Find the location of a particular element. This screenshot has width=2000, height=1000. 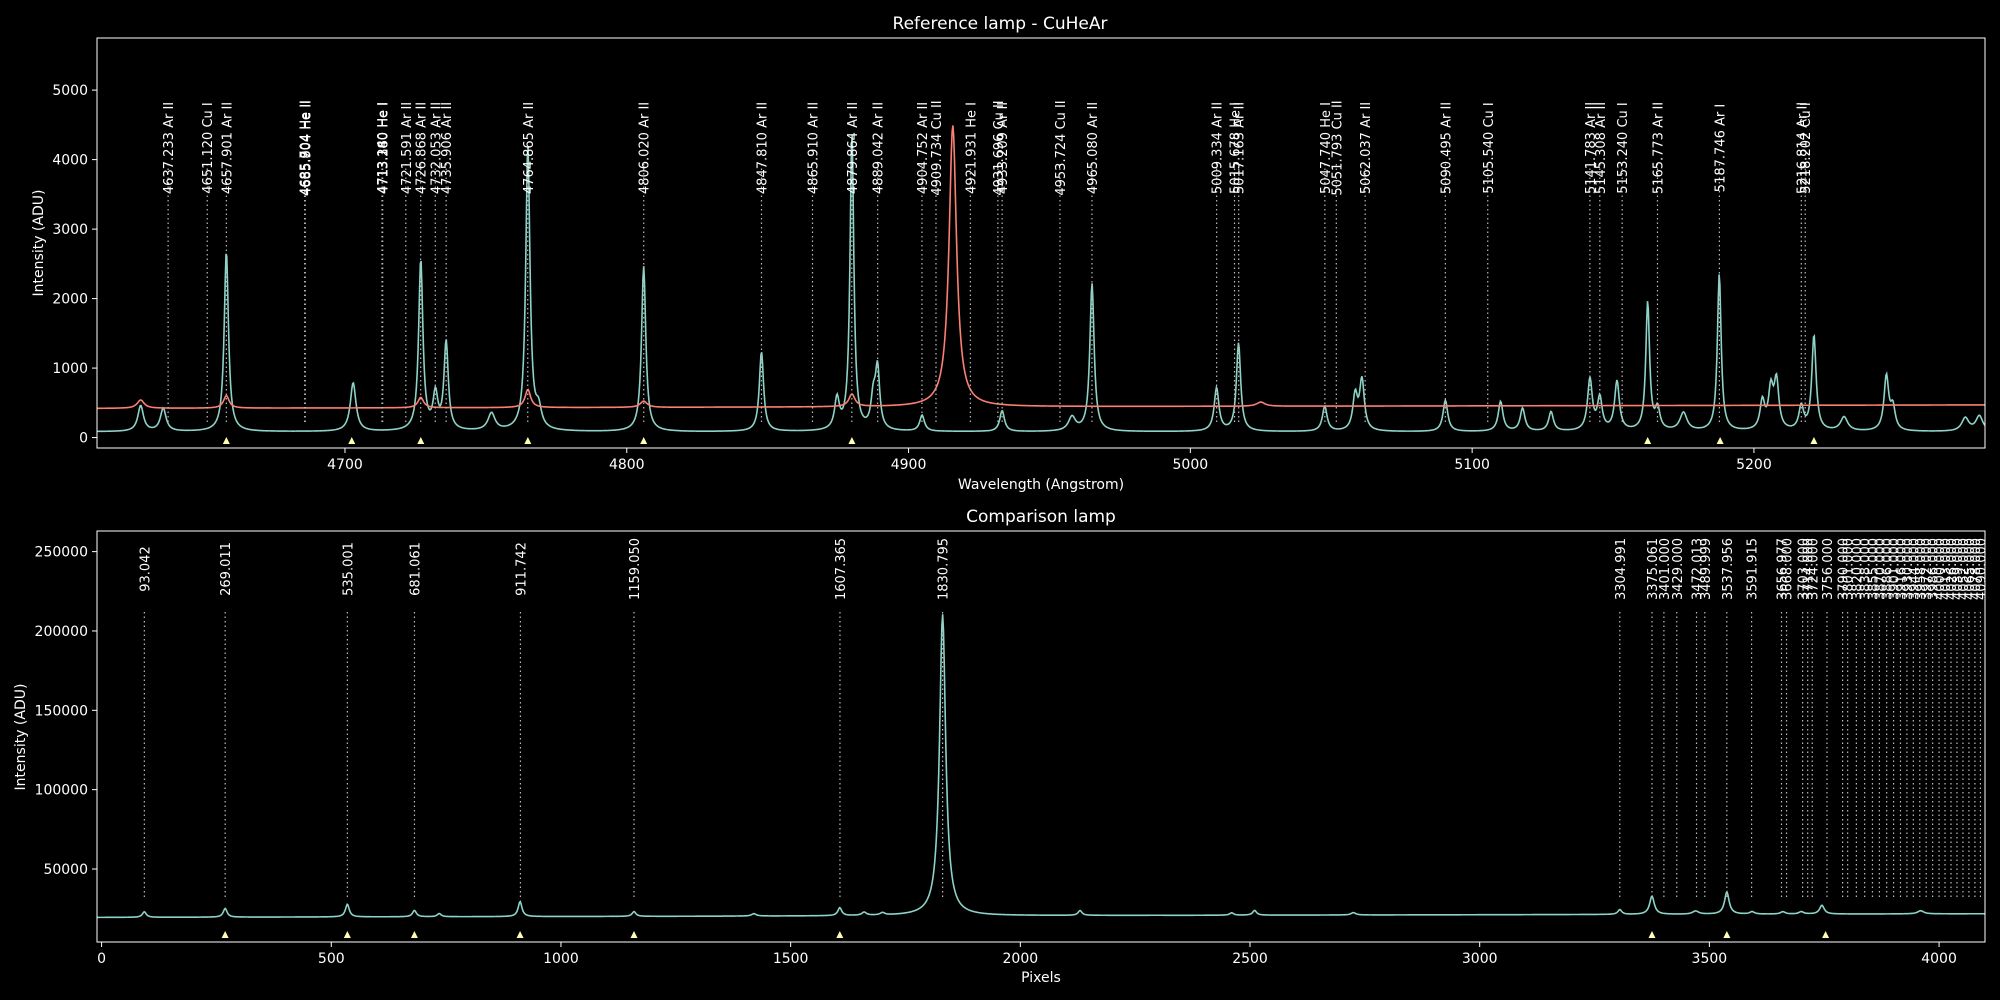

y-tick-label: 200000 is located at coordinates (61, 632).